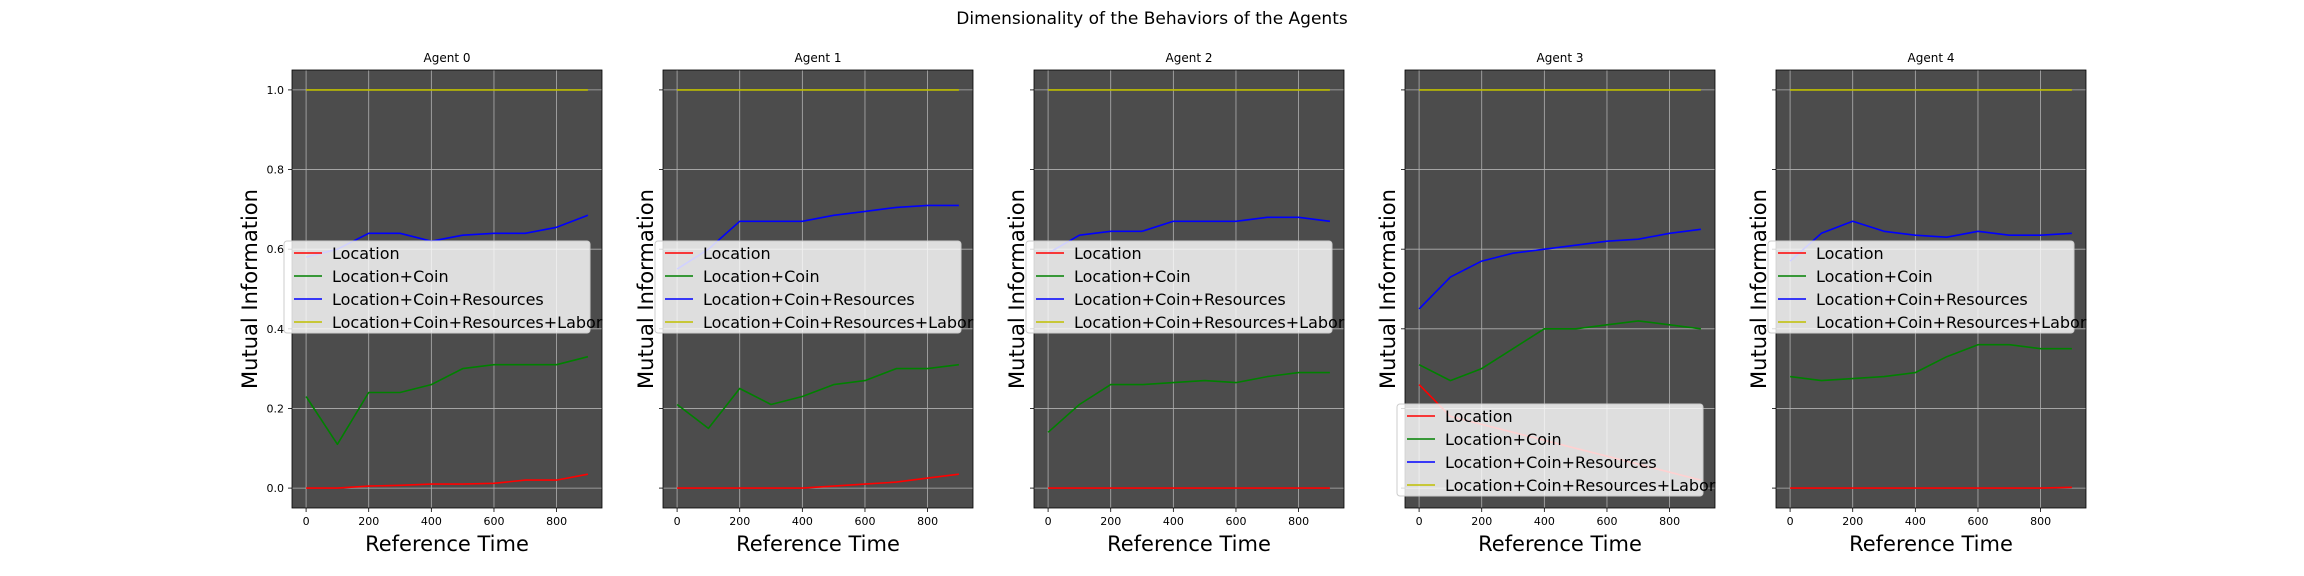 The image size is (2304, 576). What do you see at coordinates (276, 329) in the screenshot?
I see `y-tick-label: 0.4` at bounding box center [276, 329].